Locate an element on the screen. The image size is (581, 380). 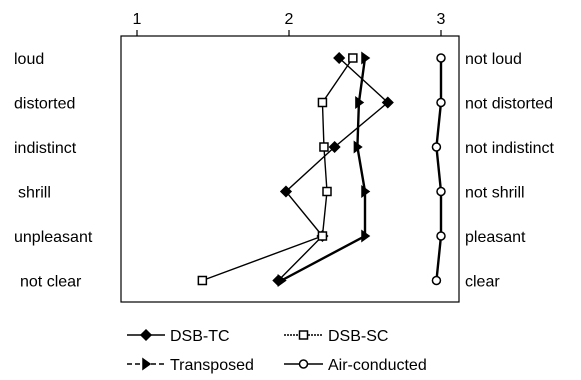
series-line-dsb-tc is located at coordinates (333, 169).